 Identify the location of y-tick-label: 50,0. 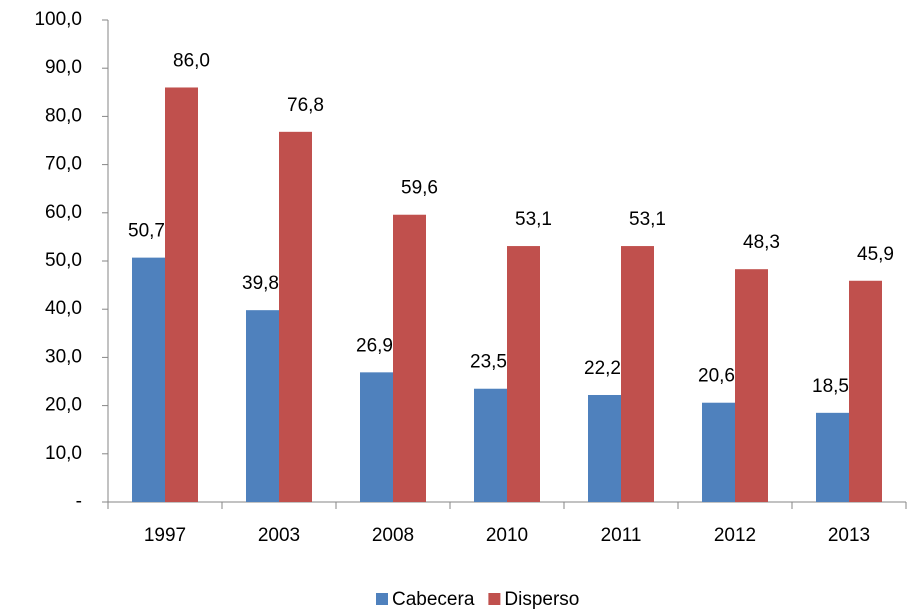
(63, 260).